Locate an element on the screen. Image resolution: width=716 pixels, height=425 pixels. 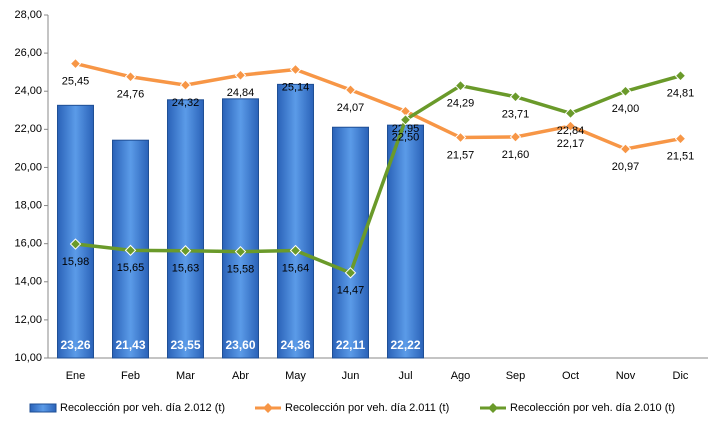
line-value-label: 14,47 is located at coordinates (351, 291).